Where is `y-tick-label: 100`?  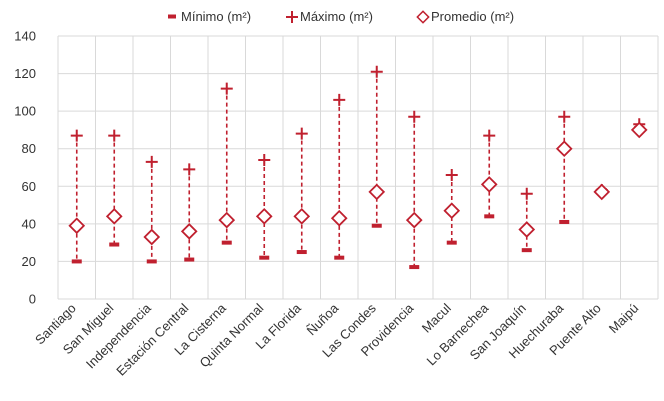
y-tick-label: 100 is located at coordinates (25, 111).